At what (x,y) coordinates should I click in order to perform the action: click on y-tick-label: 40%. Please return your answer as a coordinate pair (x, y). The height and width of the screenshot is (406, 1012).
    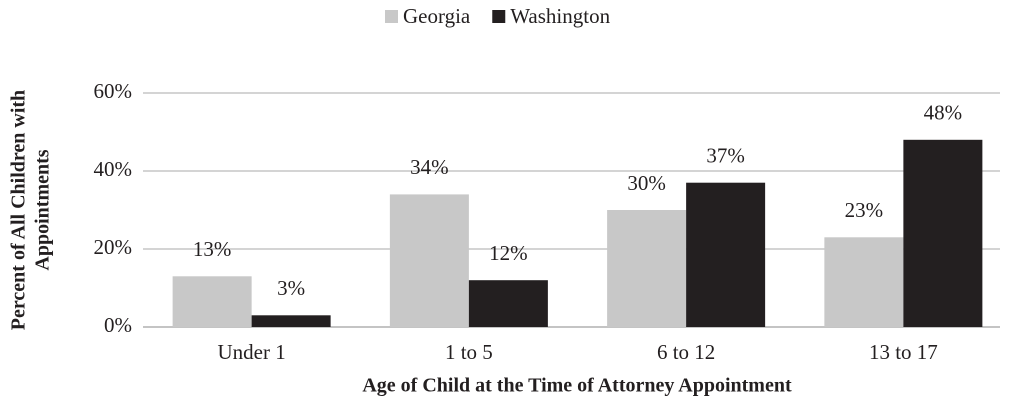
    Looking at the image, I should click on (113, 169).